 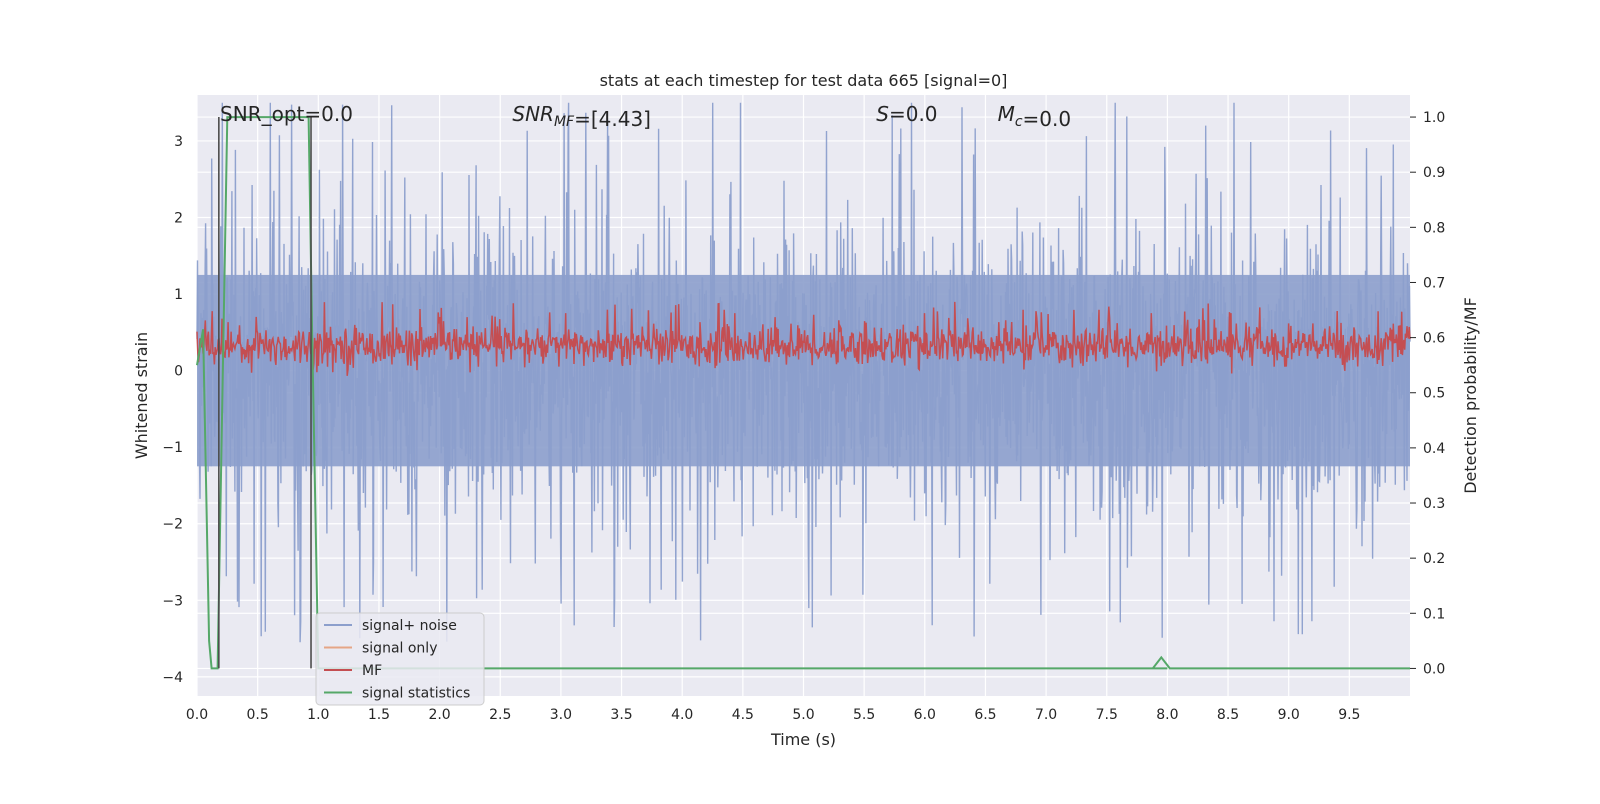 I want to click on legend-box, so click(x=400, y=659).